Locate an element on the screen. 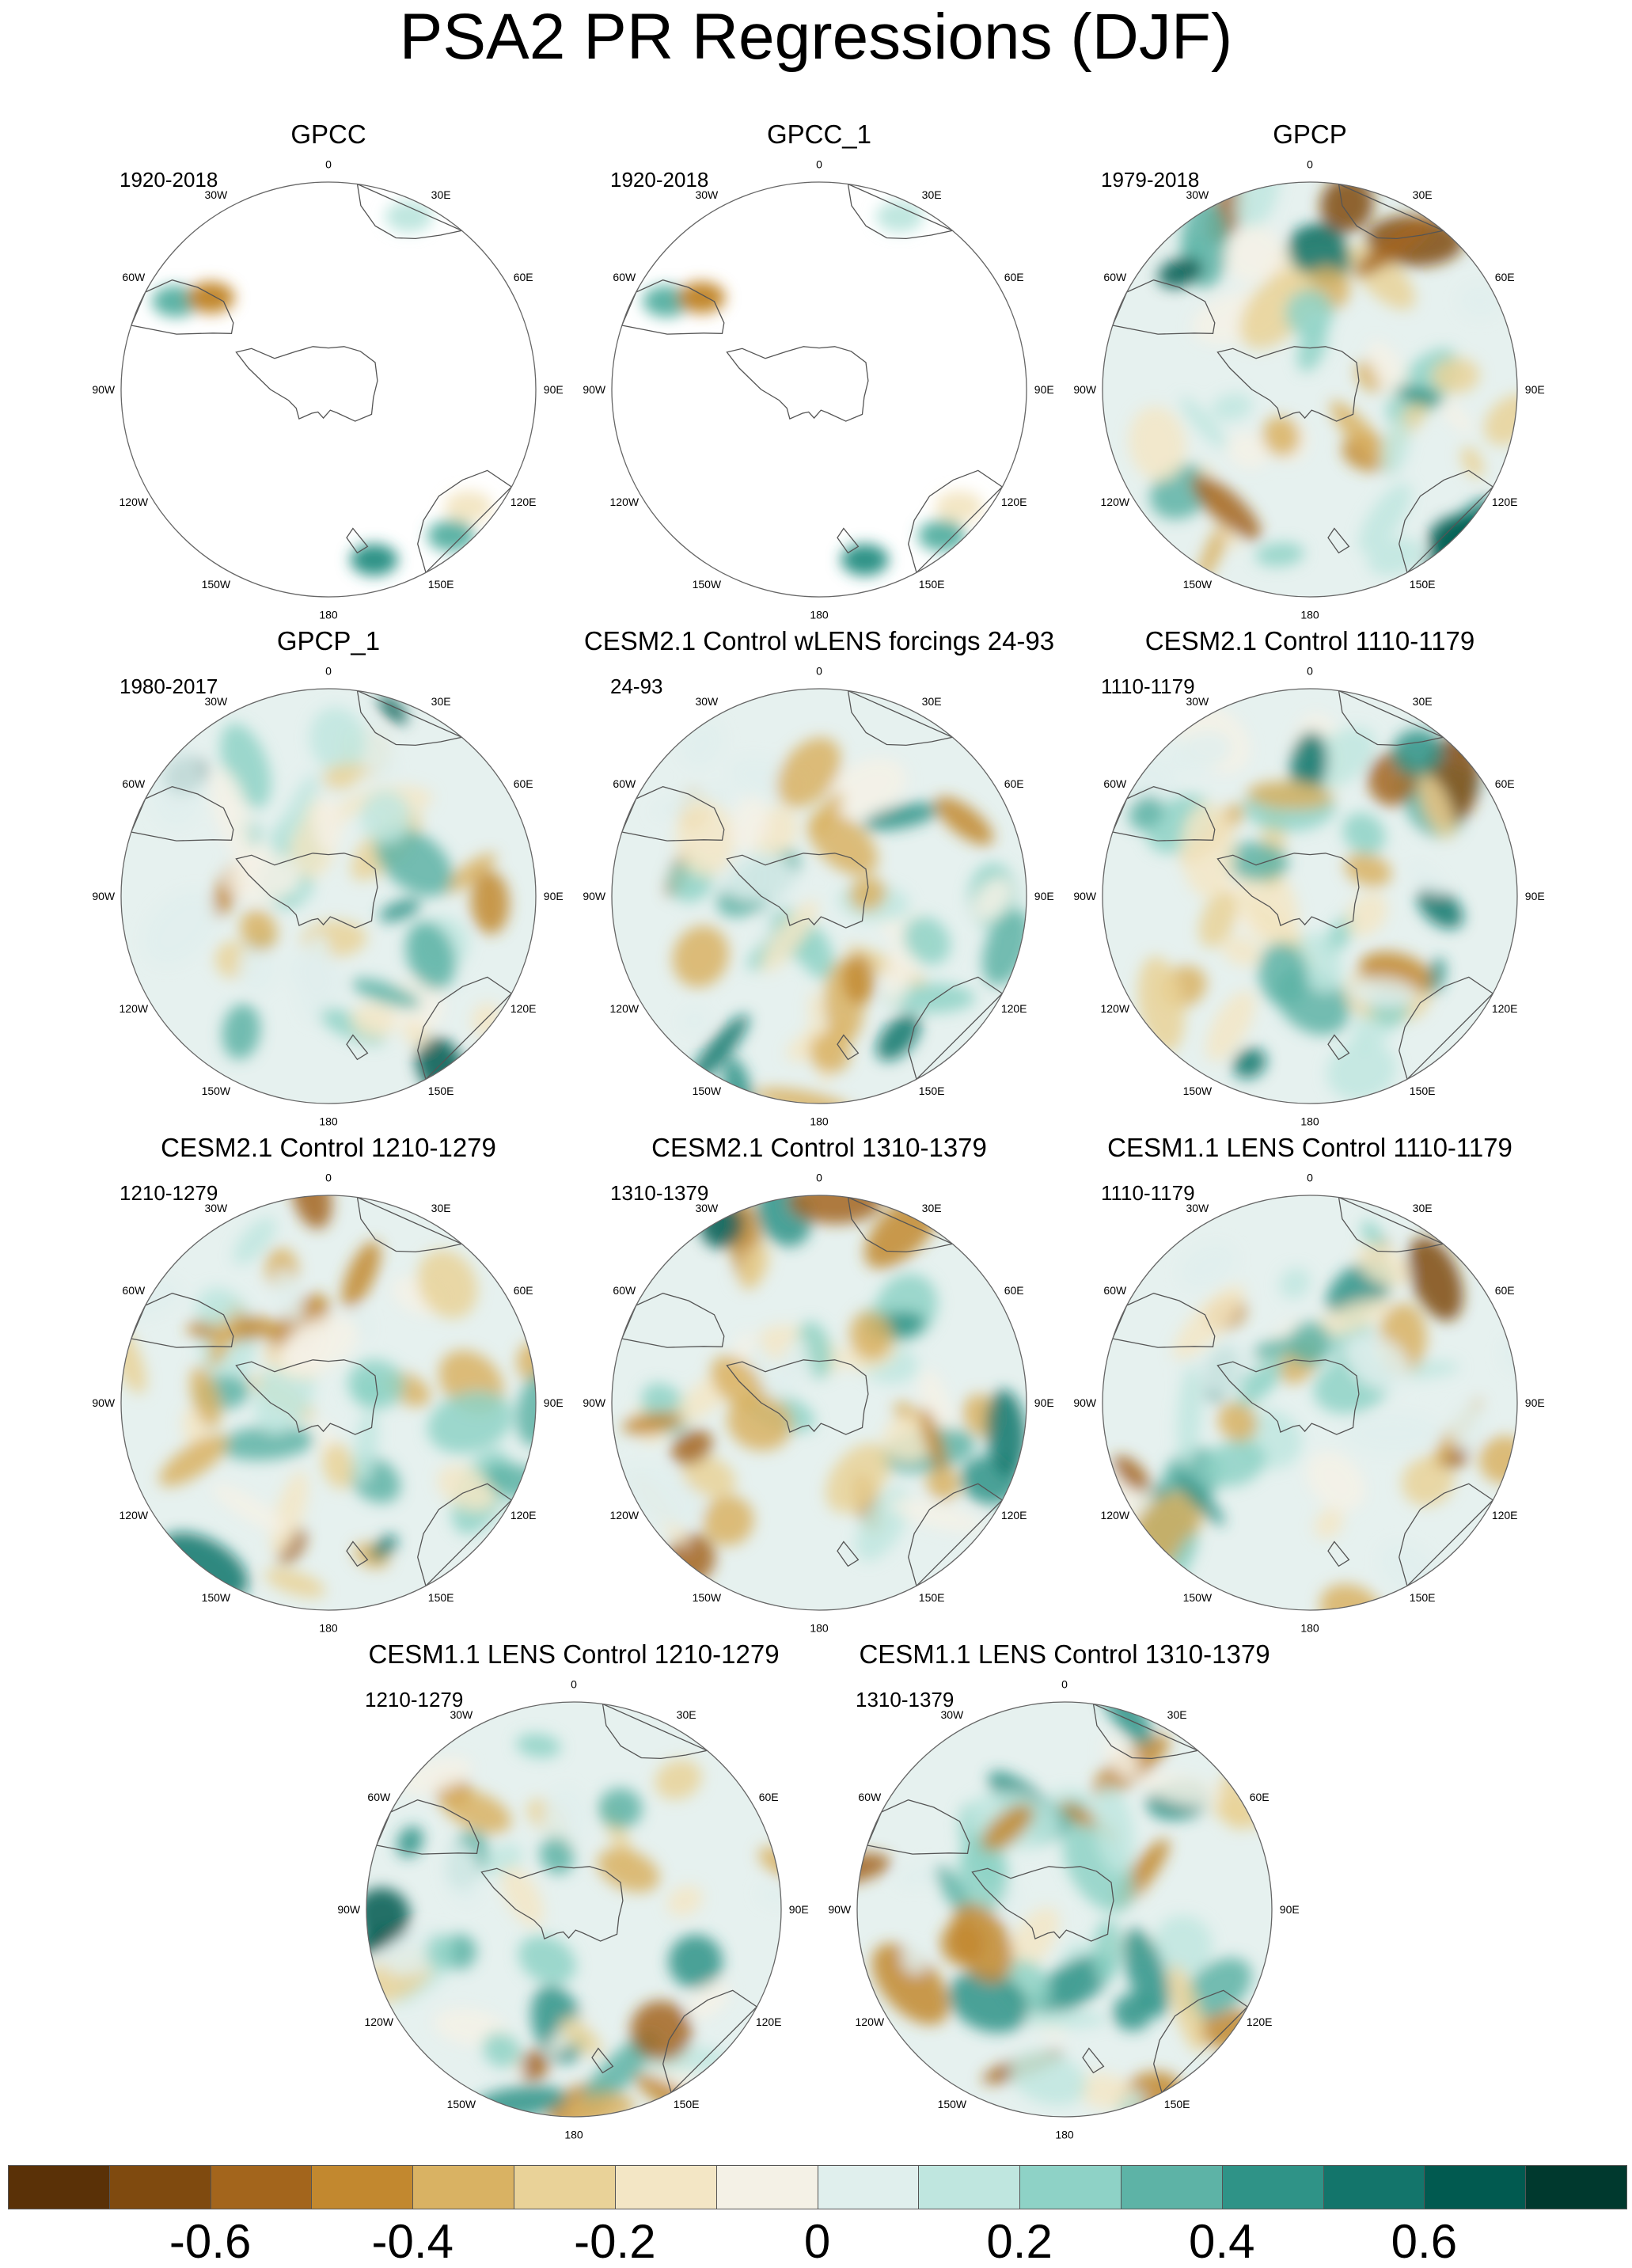  panel-period: 1920-2018 is located at coordinates (659, 180).